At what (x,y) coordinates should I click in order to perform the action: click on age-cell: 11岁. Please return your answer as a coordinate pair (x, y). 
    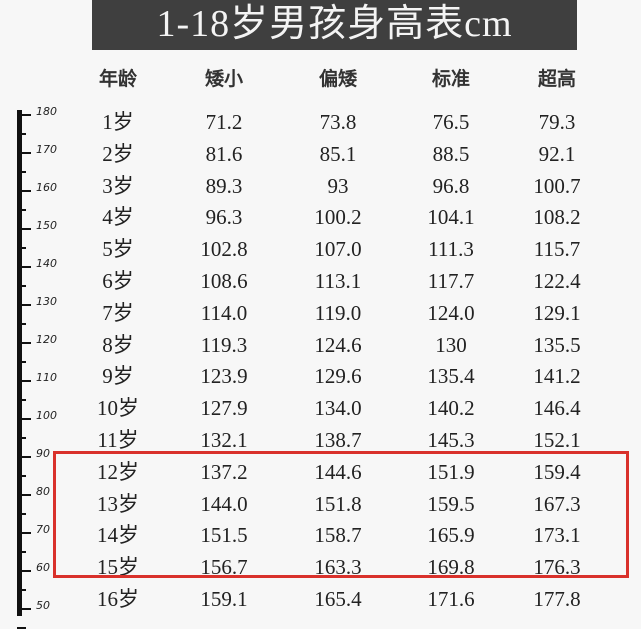
    Looking at the image, I should click on (118, 440).